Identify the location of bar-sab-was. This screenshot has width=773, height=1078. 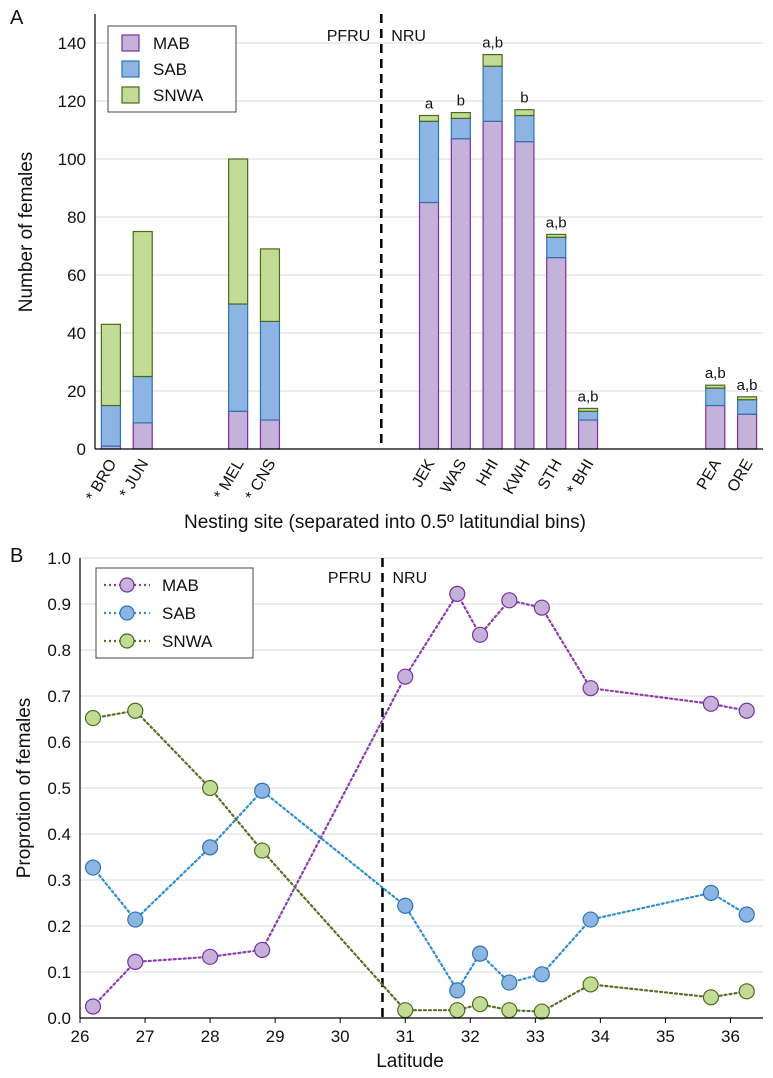
(460, 128).